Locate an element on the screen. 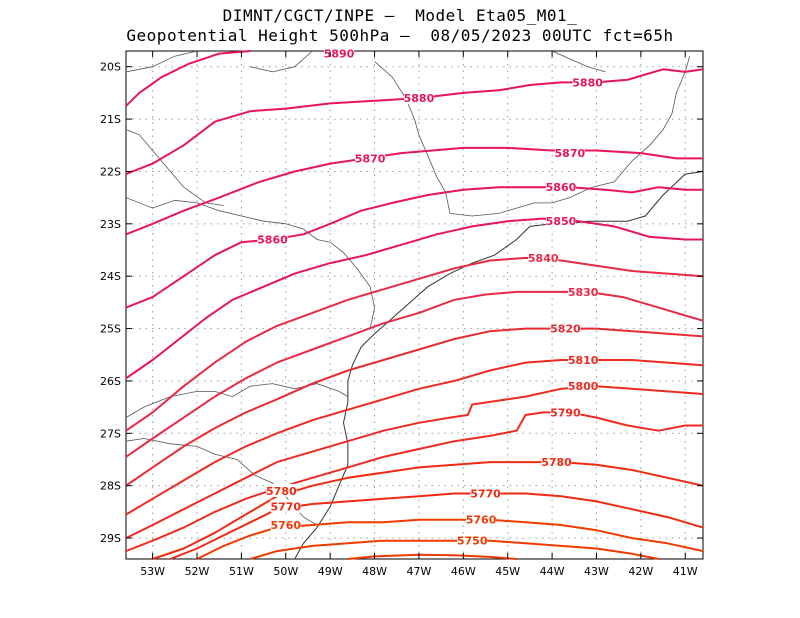 Image resolution: width=800 pixels, height=618 pixels. lat-tick-label: 25S is located at coordinates (110, 329).